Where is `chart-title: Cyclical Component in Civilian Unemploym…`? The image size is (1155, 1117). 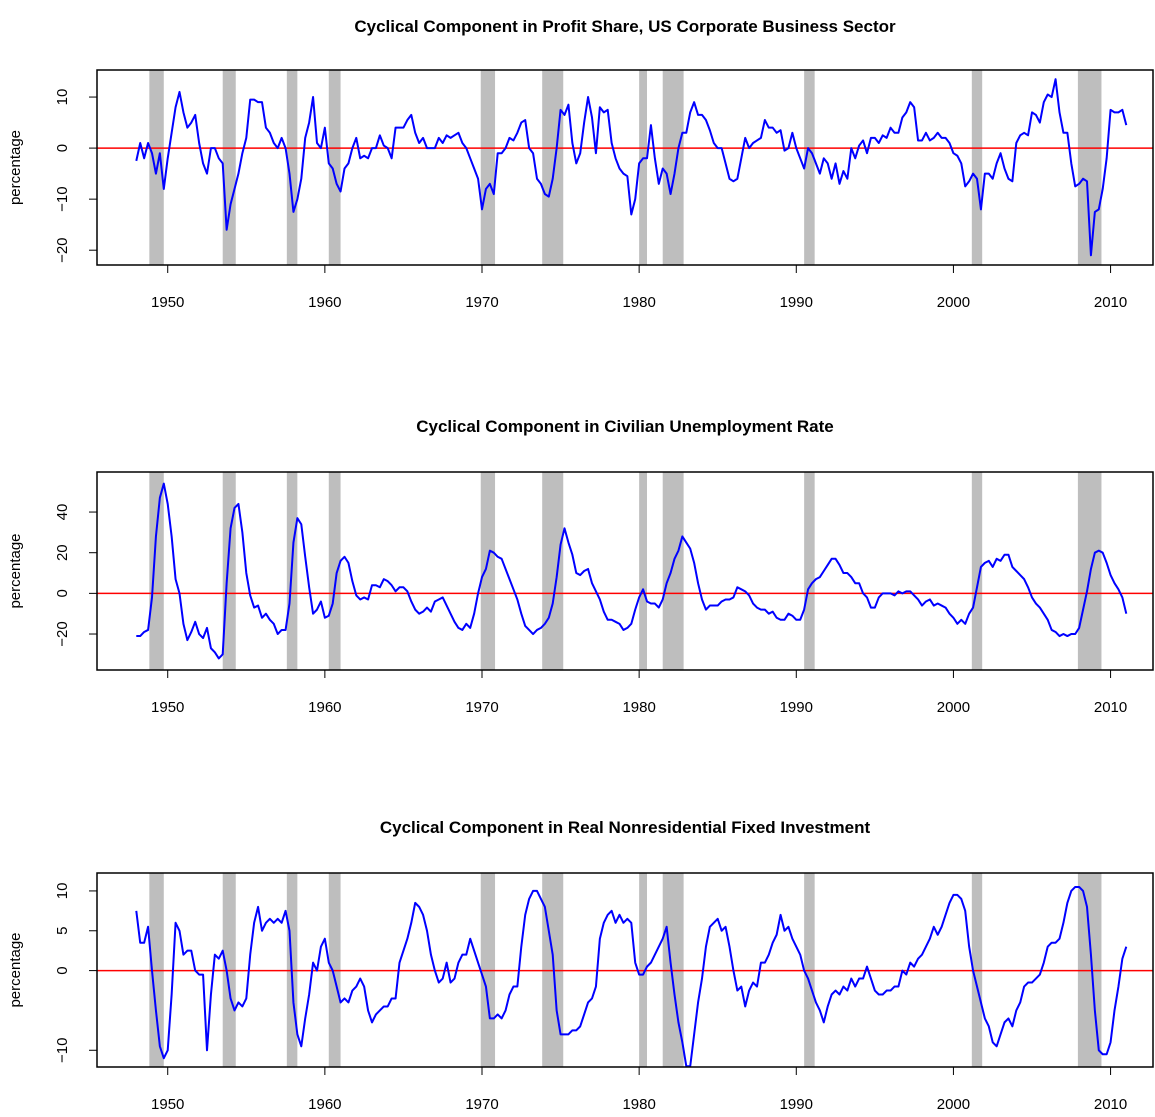 chart-title: Cyclical Component in Civilian Unemploym… is located at coordinates (625, 426).